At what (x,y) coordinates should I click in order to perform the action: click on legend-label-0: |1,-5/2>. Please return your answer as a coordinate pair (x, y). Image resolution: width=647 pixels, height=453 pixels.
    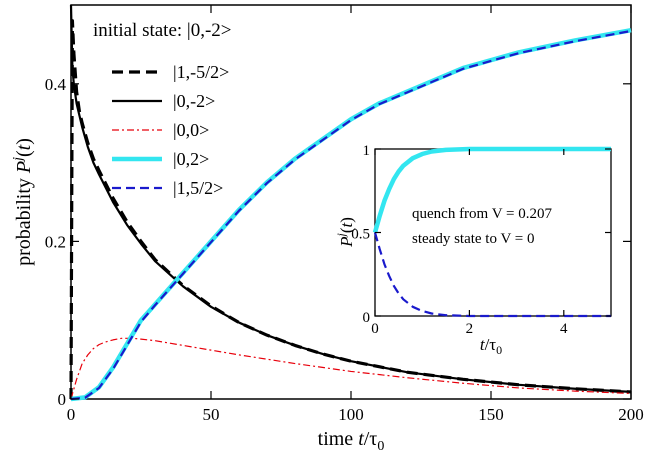
    Looking at the image, I should click on (201, 72).